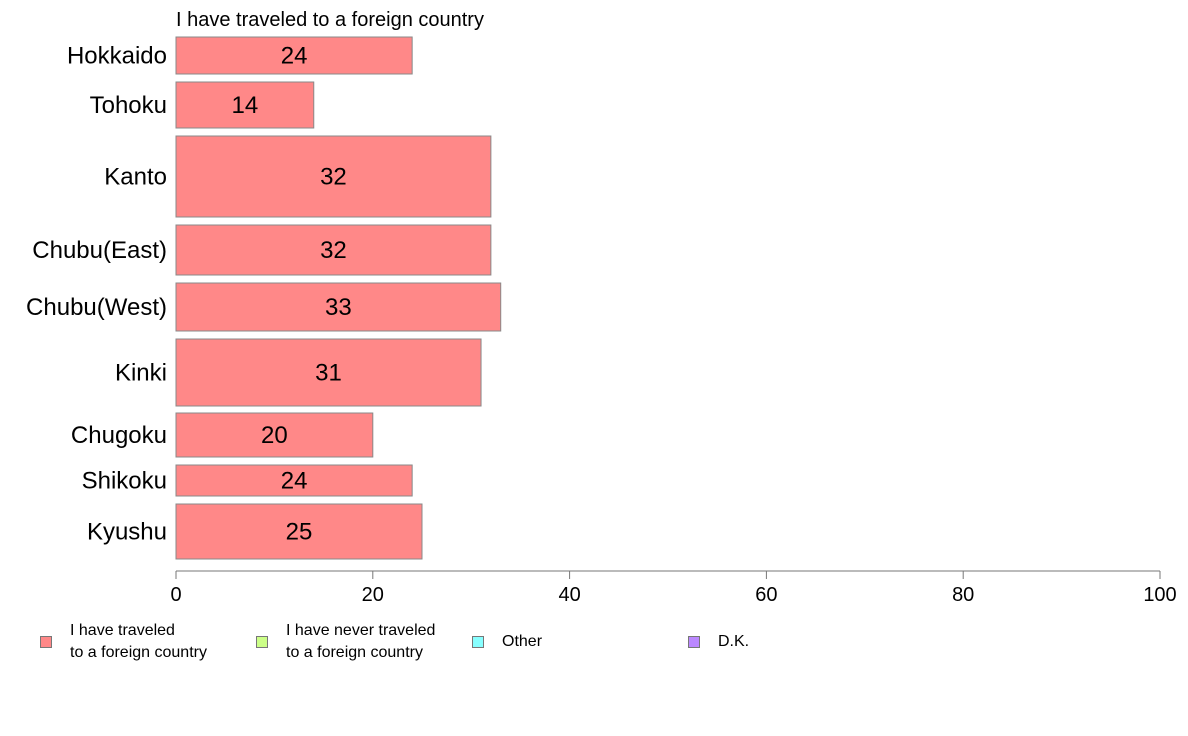 This screenshot has height=736, width=1188. I want to click on legend-label-traveled: I have traveled to a foreign country, so click(138, 641).